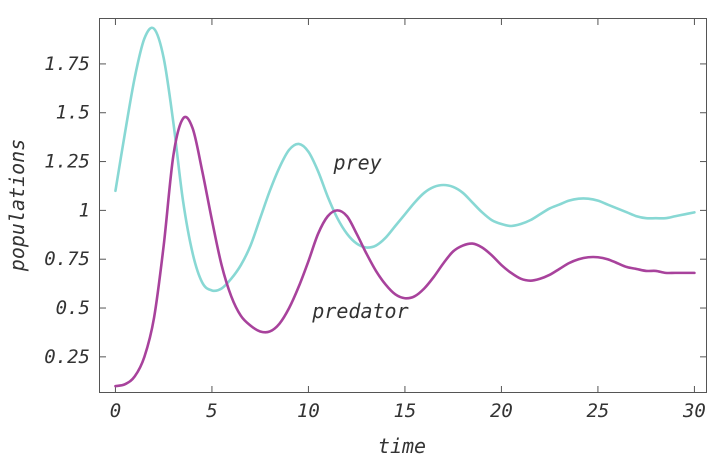 This screenshot has width=720, height=465. What do you see at coordinates (211, 411) in the screenshot?
I see `x-tick-label: 5` at bounding box center [211, 411].